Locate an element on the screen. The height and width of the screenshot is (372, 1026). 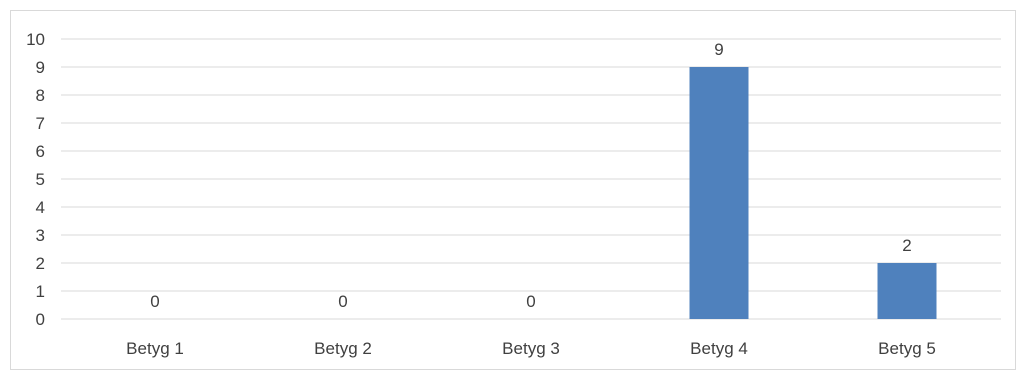
x-category-label: Betyg 2 is located at coordinates (343, 348).